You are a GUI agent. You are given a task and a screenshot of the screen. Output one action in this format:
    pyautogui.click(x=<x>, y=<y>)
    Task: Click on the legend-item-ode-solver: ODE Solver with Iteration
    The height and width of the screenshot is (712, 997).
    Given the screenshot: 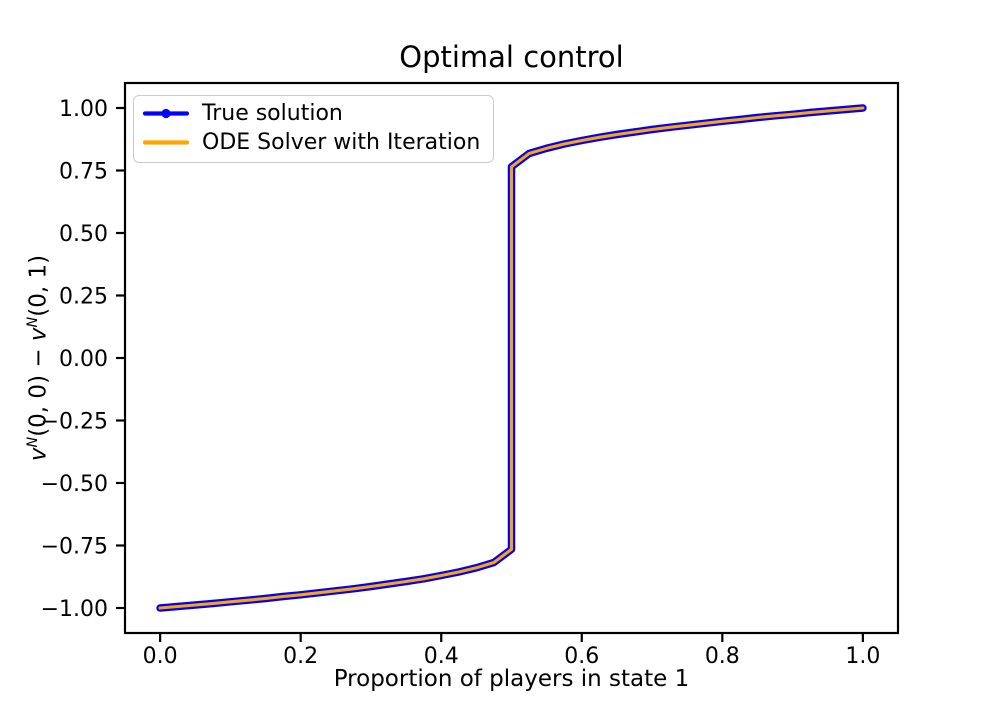 What is the action you would take?
    pyautogui.click(x=311, y=142)
    